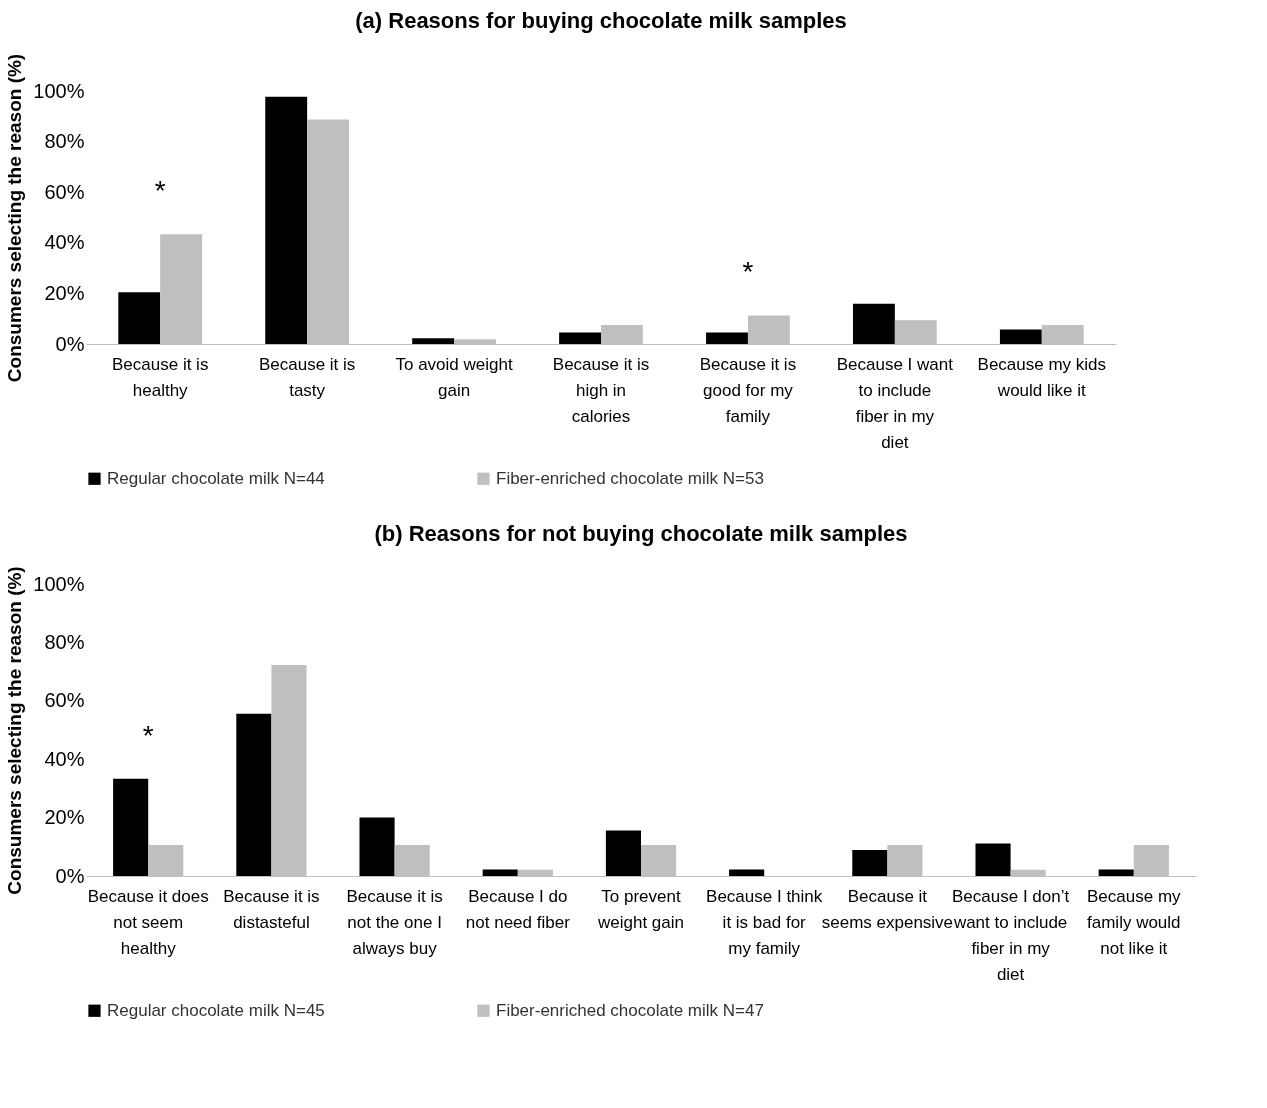  I want to click on legend-label: Fiber-enriched chocolate milk N=47, so click(630, 1010).